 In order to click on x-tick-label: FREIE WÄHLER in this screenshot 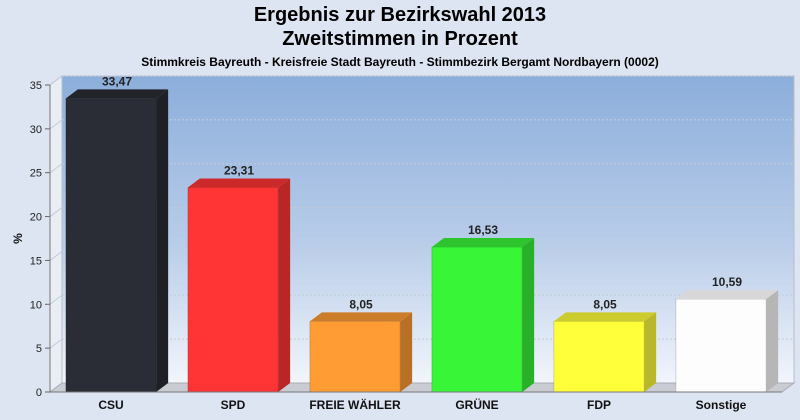, I will do `click(355, 404)`.